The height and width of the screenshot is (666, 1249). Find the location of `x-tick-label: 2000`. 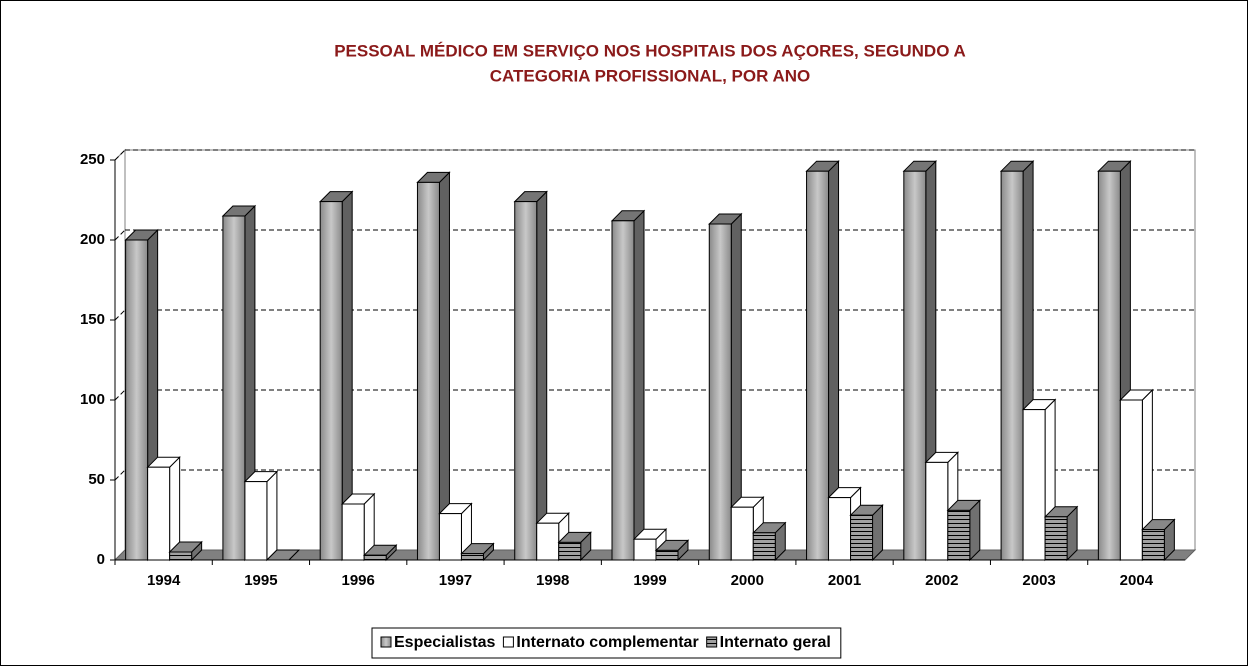

x-tick-label: 2000 is located at coordinates (747, 580).